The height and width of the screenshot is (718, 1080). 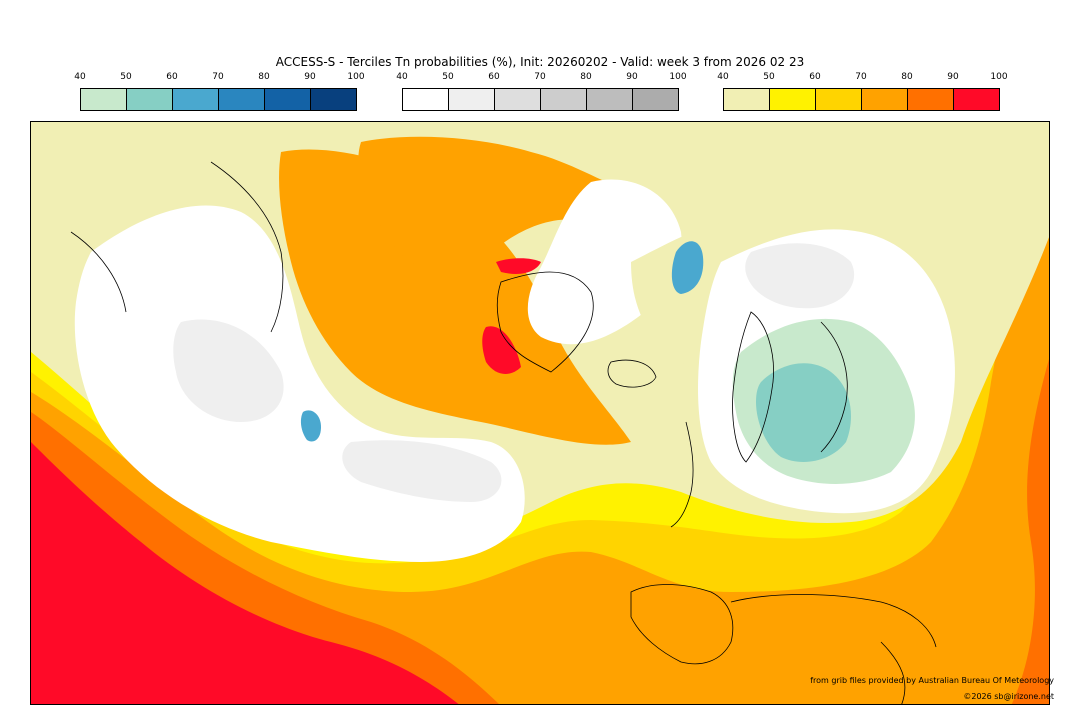 I want to click on field-near-normal-grey-canada, so click(x=228, y=370).